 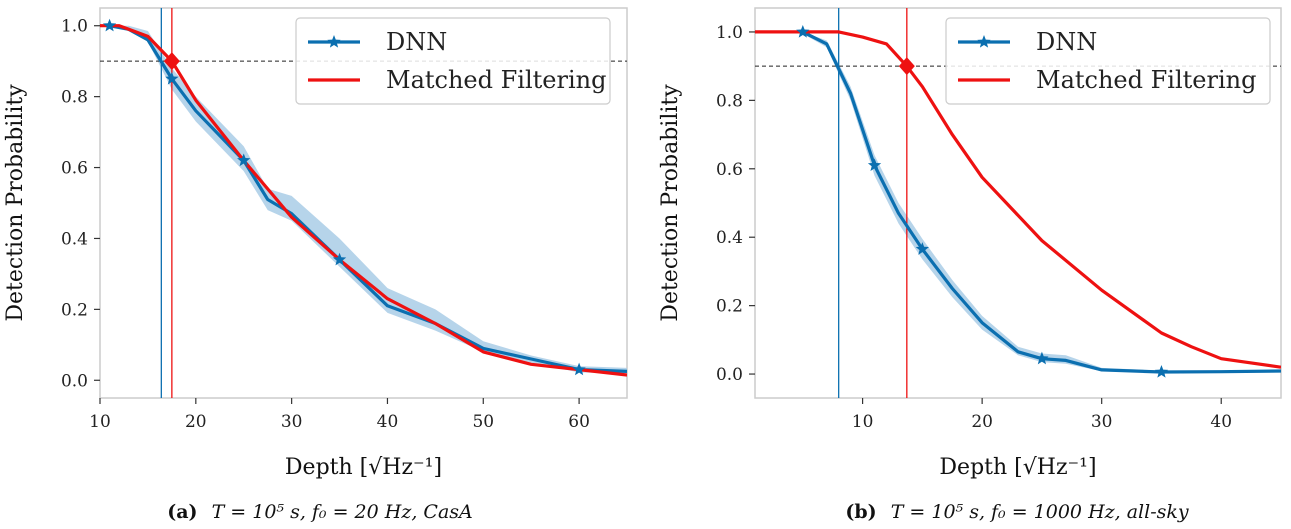 What do you see at coordinates (1040, 512) in the screenshot?
I see `caption-text: T = 10⁵ s, f₀ = 1000 Hz, all-sky` at bounding box center [1040, 512].